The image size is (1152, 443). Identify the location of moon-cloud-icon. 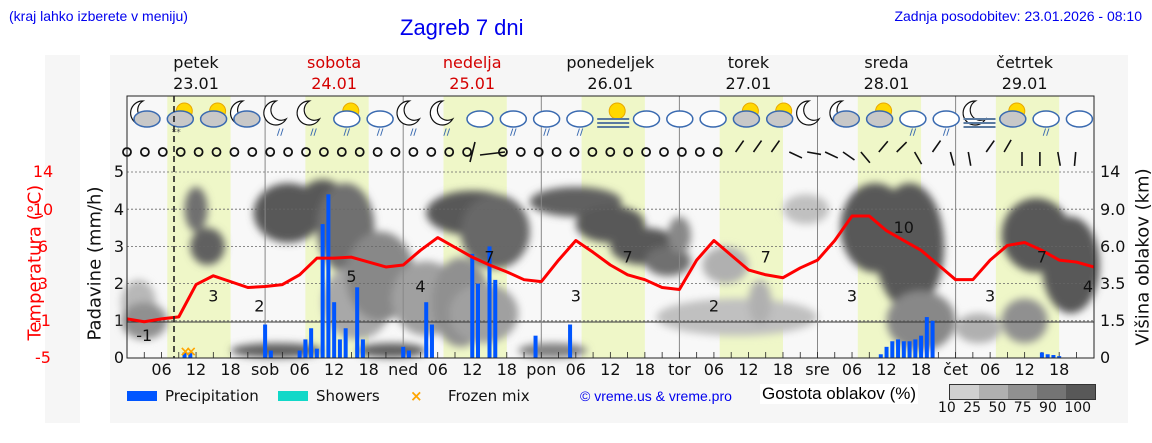
(845, 114).